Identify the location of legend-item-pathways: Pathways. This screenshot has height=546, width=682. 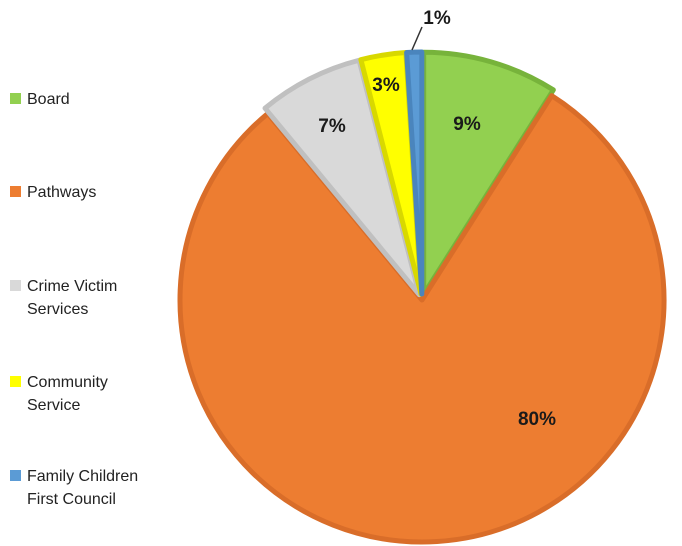
(53, 192).